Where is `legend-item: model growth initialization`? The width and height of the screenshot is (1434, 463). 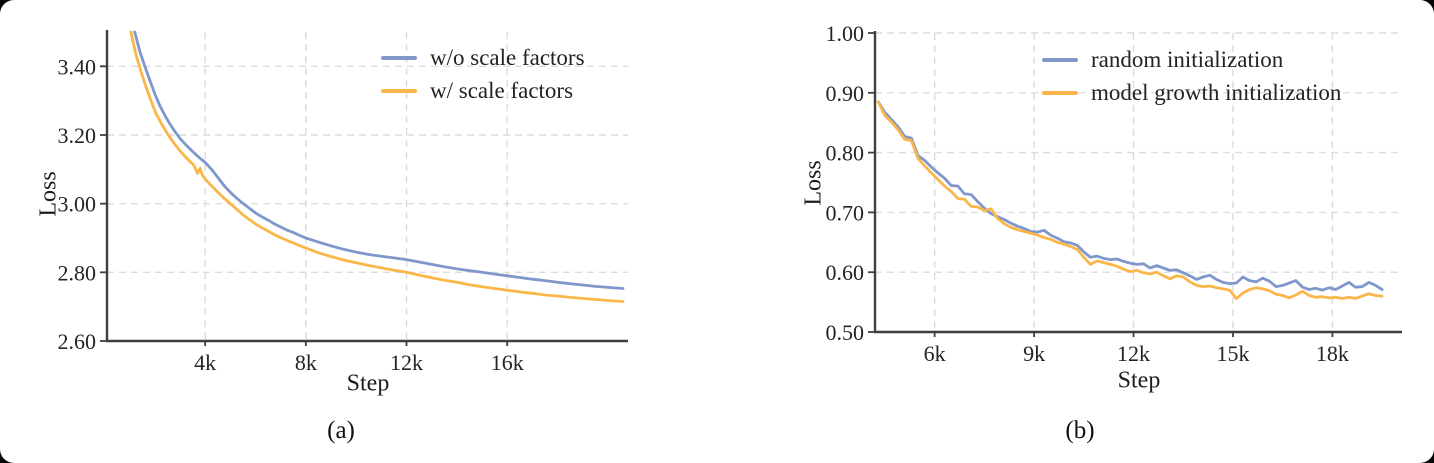 legend-item: model growth initialization is located at coordinates (1191, 92).